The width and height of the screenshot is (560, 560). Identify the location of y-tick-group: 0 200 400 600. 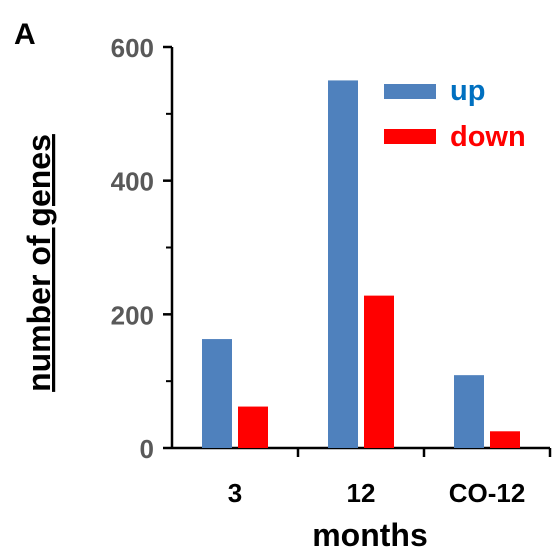
(141, 248).